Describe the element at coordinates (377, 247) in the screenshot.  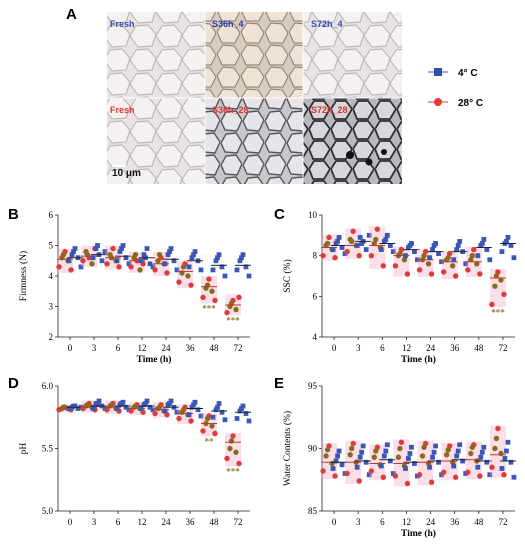
I see `chart-c-halo-28c` at that location.